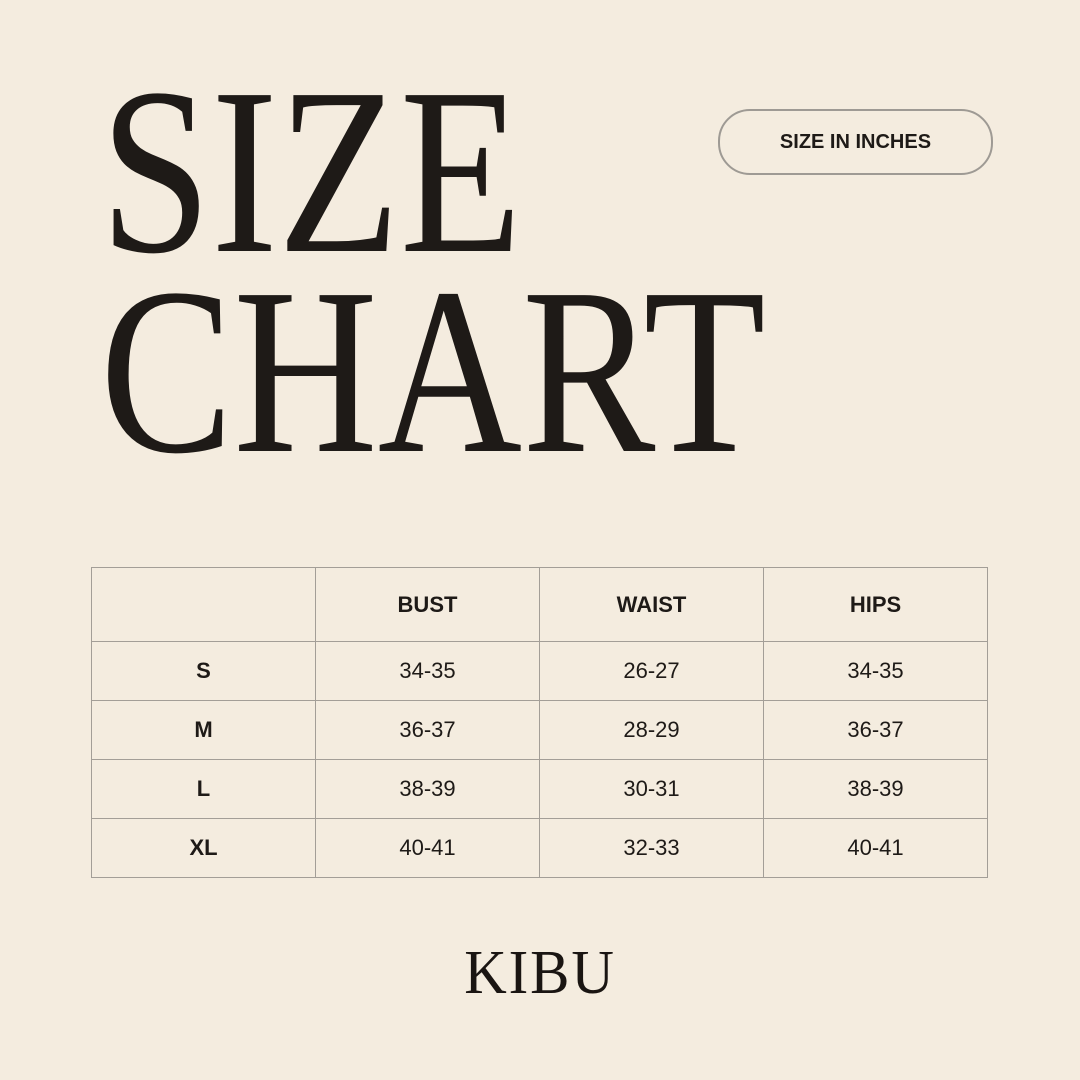 This screenshot has height=1080, width=1080. I want to click on bust-cell: 36-37, so click(427, 730).